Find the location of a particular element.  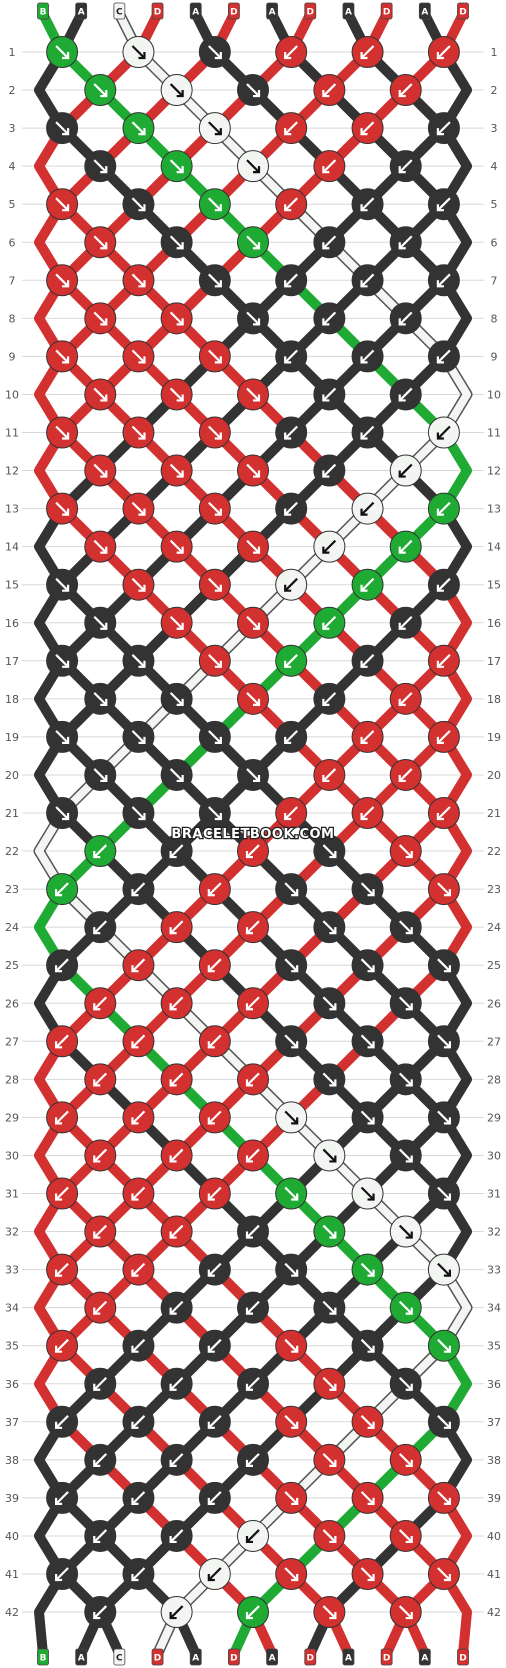

strand-label: A is located at coordinates (272, 1657).